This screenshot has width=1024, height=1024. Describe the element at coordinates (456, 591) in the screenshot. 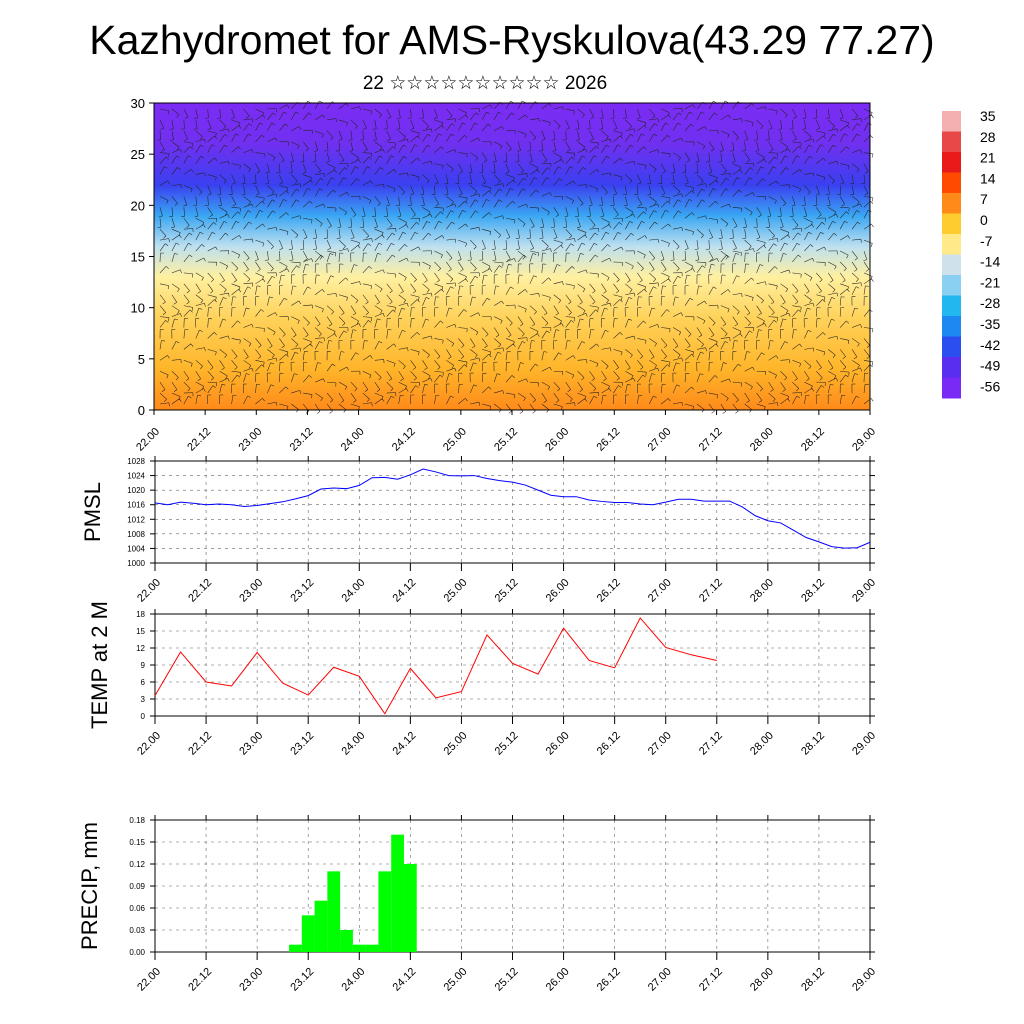

I see `pmsl-xtick-label: 25.00` at that location.